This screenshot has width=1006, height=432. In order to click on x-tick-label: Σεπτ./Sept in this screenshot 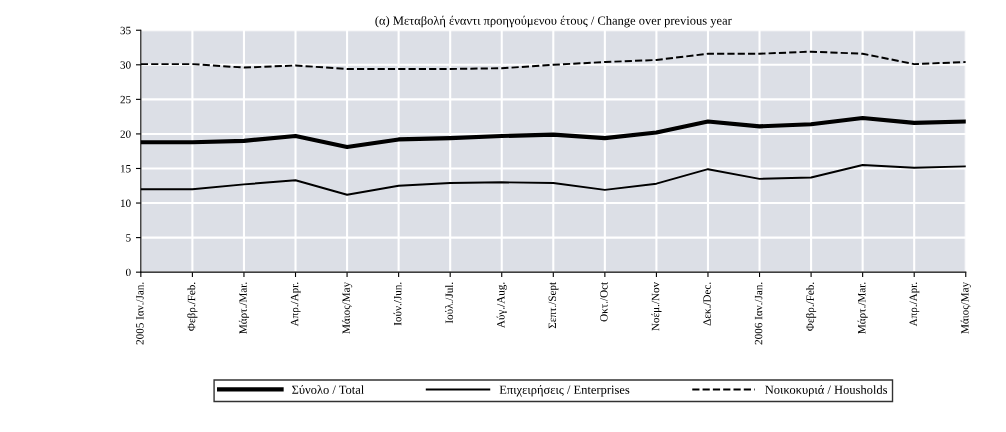, I will do `click(553, 305)`.